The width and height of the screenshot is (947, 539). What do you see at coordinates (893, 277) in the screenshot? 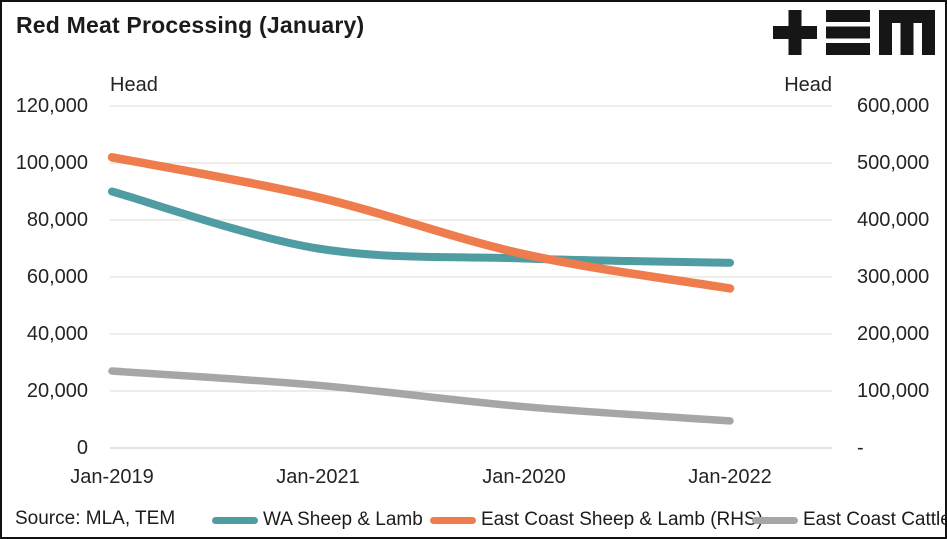
I see `y-axis-tick-right: 300,000` at bounding box center [893, 277].